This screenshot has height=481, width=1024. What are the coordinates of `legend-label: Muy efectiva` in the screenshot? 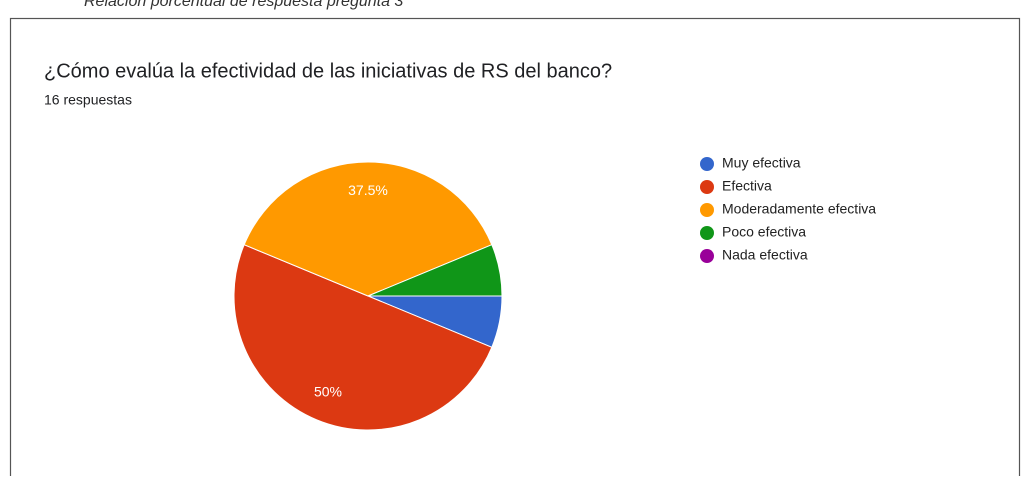 It's located at (761, 163).